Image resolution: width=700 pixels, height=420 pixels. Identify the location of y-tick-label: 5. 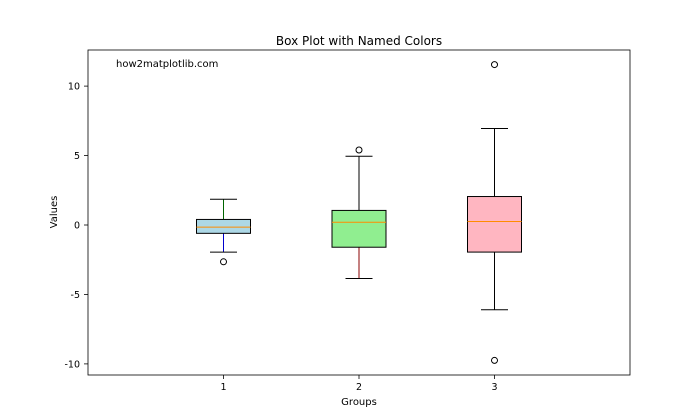
(77, 156).